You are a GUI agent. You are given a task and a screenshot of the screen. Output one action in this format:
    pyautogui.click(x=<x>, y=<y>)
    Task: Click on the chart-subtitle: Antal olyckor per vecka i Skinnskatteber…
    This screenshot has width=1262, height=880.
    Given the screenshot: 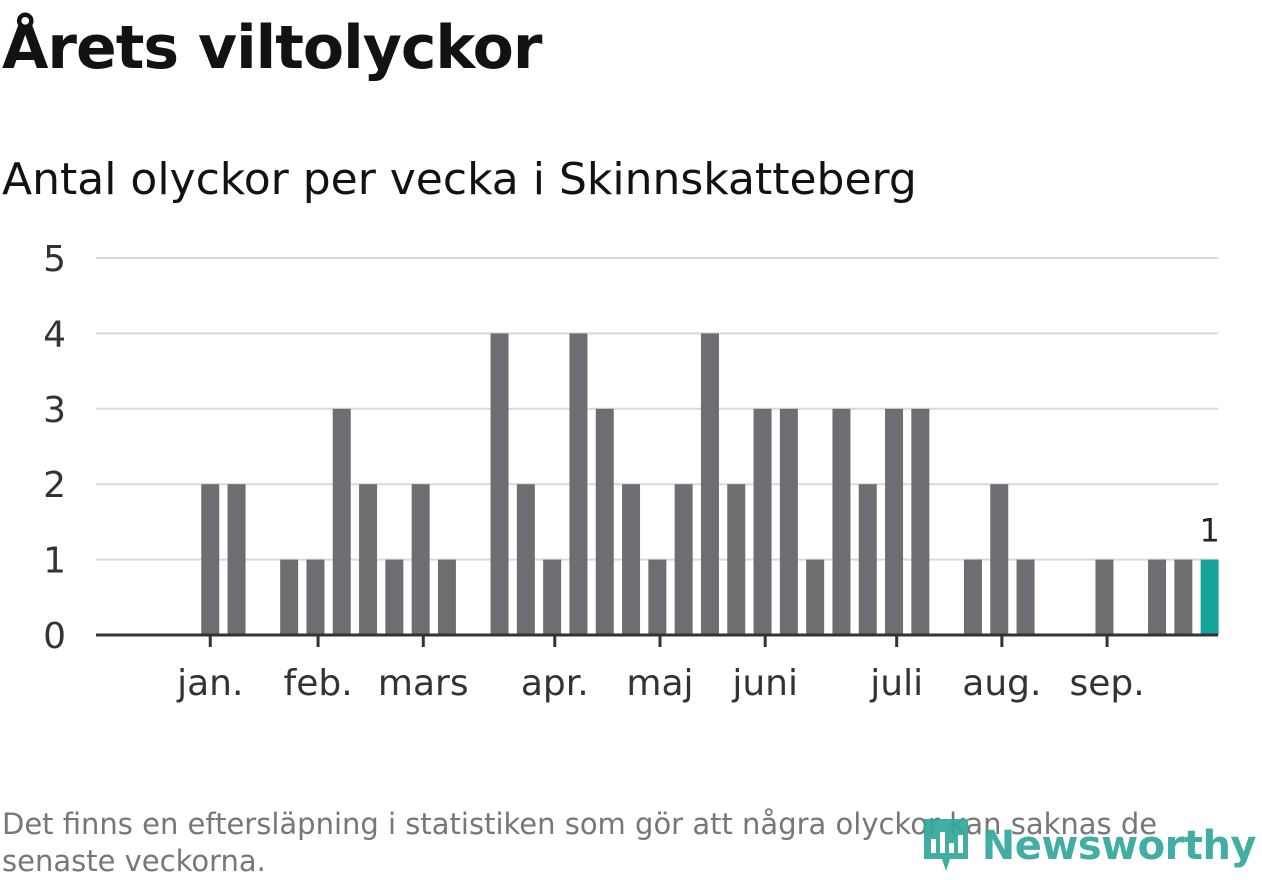 What is the action you would take?
    pyautogui.click(x=459, y=179)
    